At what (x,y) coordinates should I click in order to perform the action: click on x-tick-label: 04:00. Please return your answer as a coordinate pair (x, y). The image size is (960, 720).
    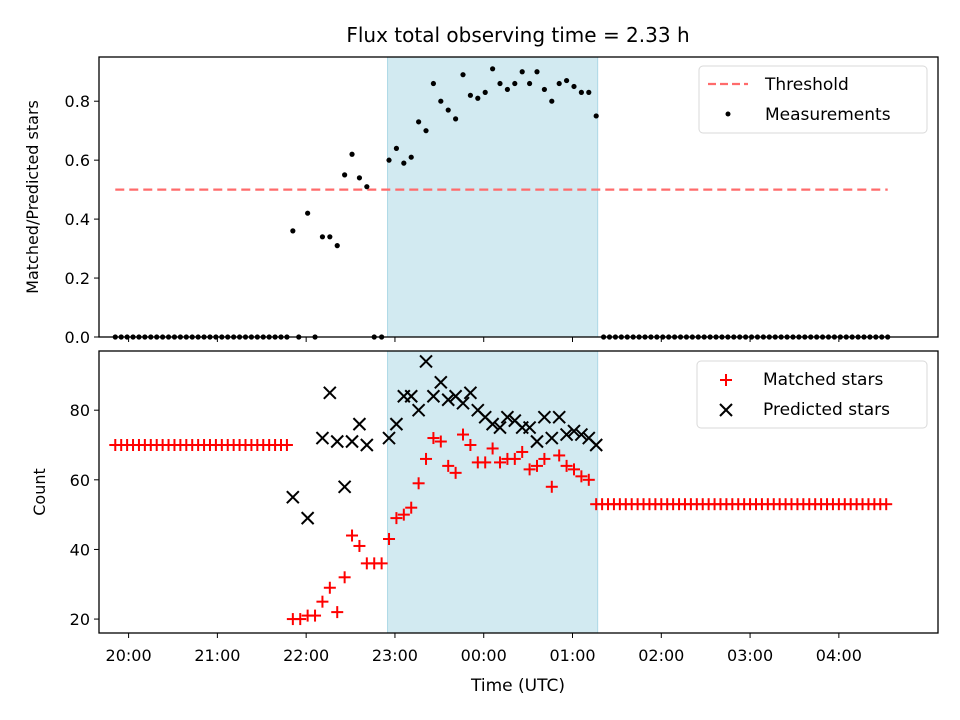
    Looking at the image, I should click on (839, 655).